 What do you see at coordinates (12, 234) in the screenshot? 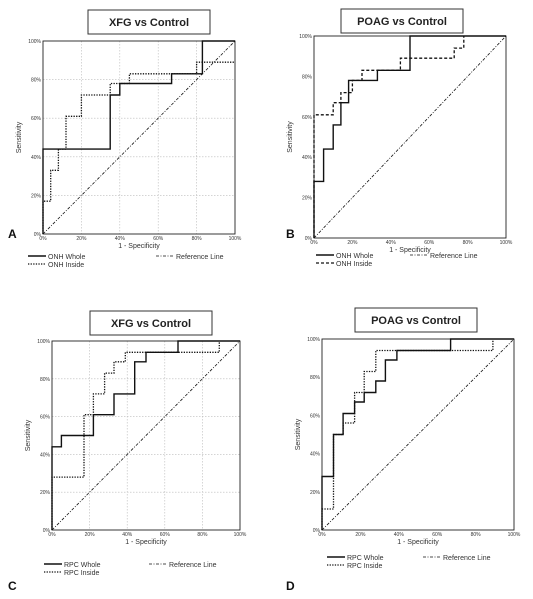
I see `panel-label: A` at bounding box center [12, 234].